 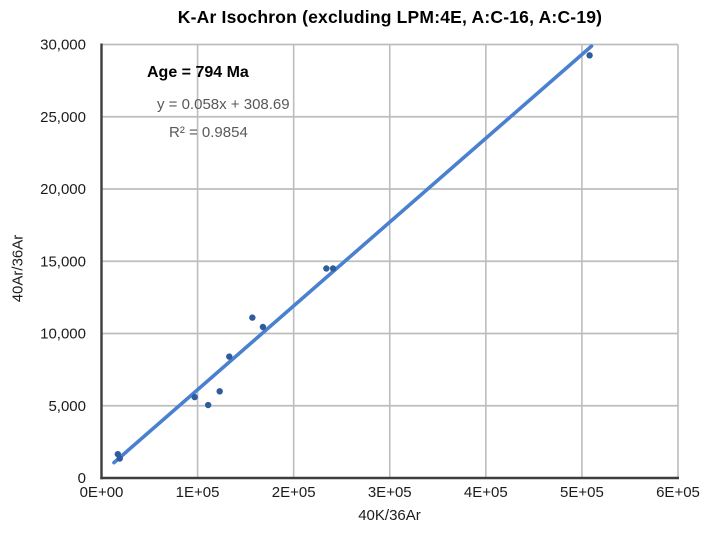 What do you see at coordinates (102, 492) in the screenshot?
I see `x-tick-label: 0E+00` at bounding box center [102, 492].